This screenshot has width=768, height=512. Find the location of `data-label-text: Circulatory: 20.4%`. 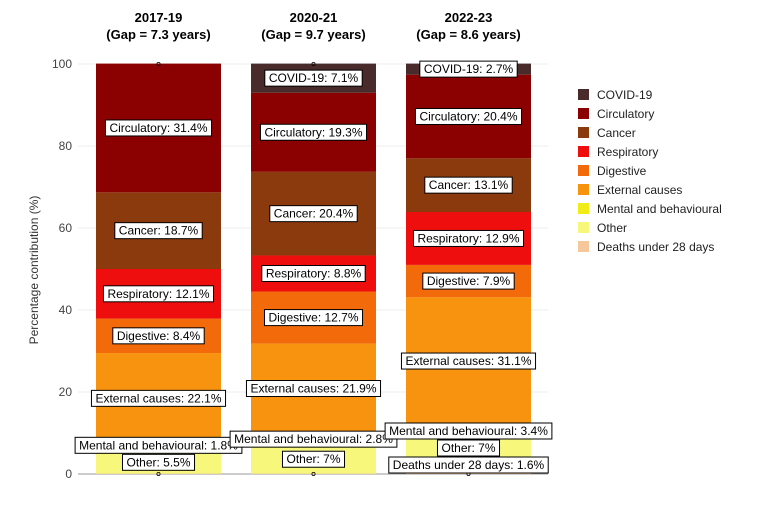

data-label-text: Circulatory: 20.4% is located at coordinates (468, 116).